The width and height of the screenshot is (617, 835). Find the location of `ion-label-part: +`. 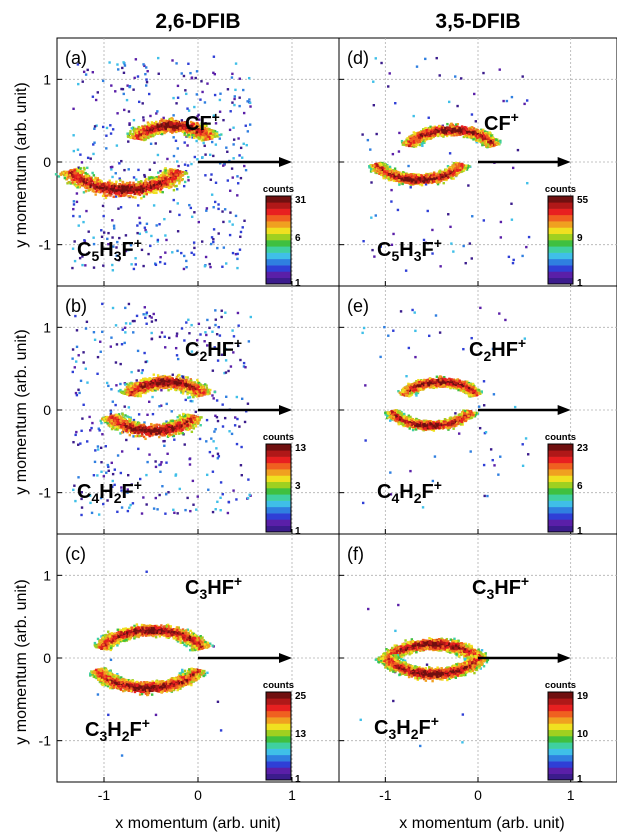

ion-label-part: + is located at coordinates (138, 243).